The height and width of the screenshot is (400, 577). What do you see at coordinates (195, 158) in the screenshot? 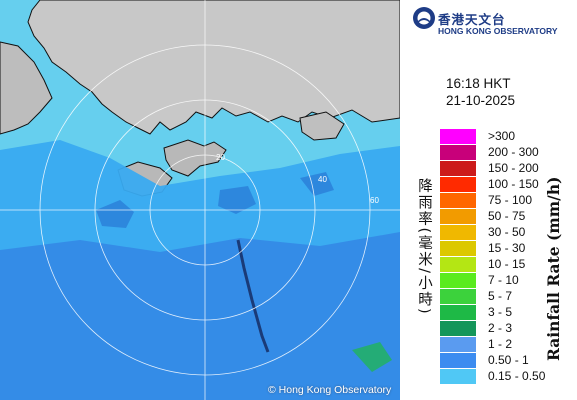
I see `hong-kong-island` at bounding box center [195, 158].